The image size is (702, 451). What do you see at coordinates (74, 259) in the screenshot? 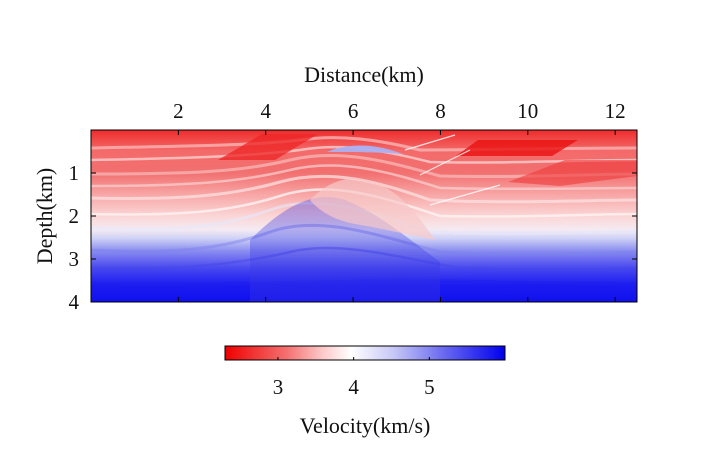
I see `y-tick-label: 3` at bounding box center [74, 259].